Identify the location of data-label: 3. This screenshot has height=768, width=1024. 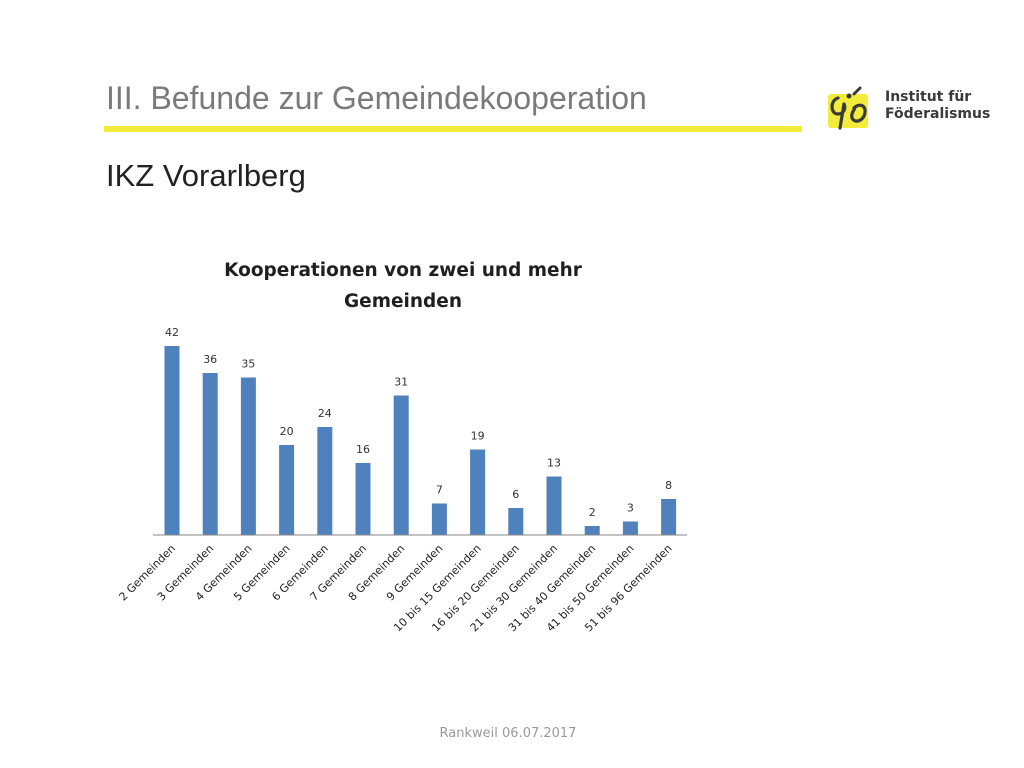
(630, 508).